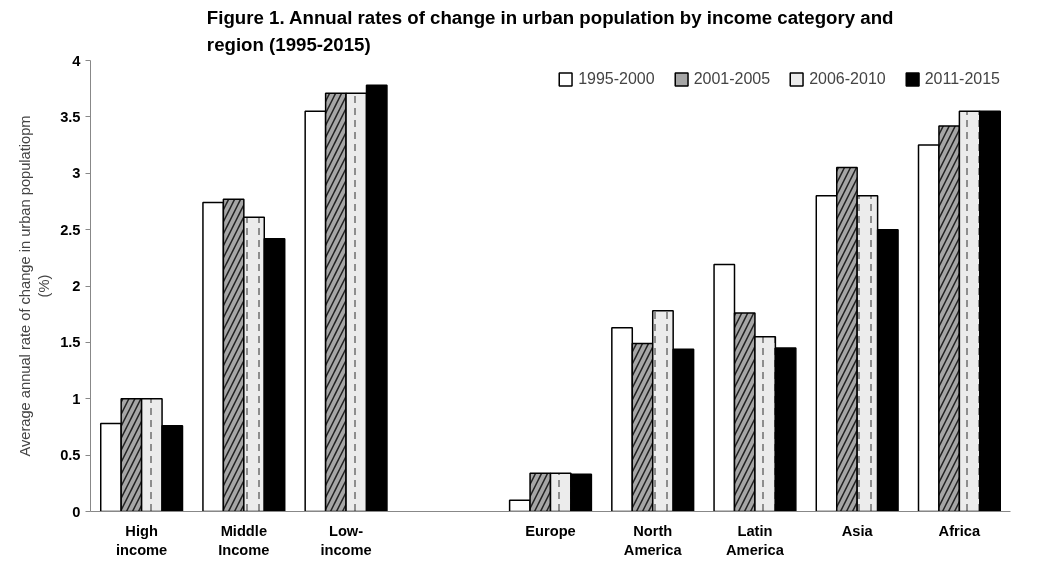  What do you see at coordinates (550, 530) in the screenshot?
I see `x-tick-label: Europe` at bounding box center [550, 530].